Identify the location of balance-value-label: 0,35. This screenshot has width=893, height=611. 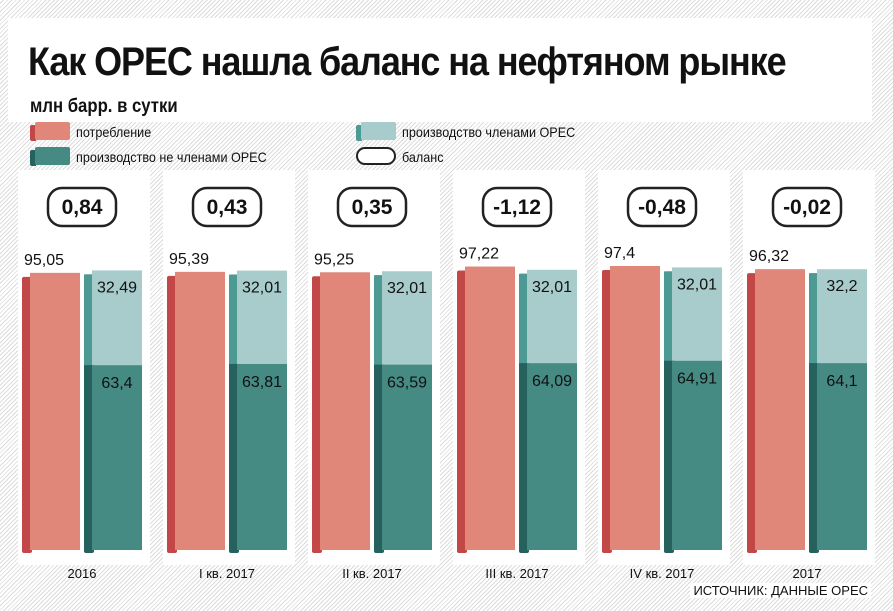
(372, 207).